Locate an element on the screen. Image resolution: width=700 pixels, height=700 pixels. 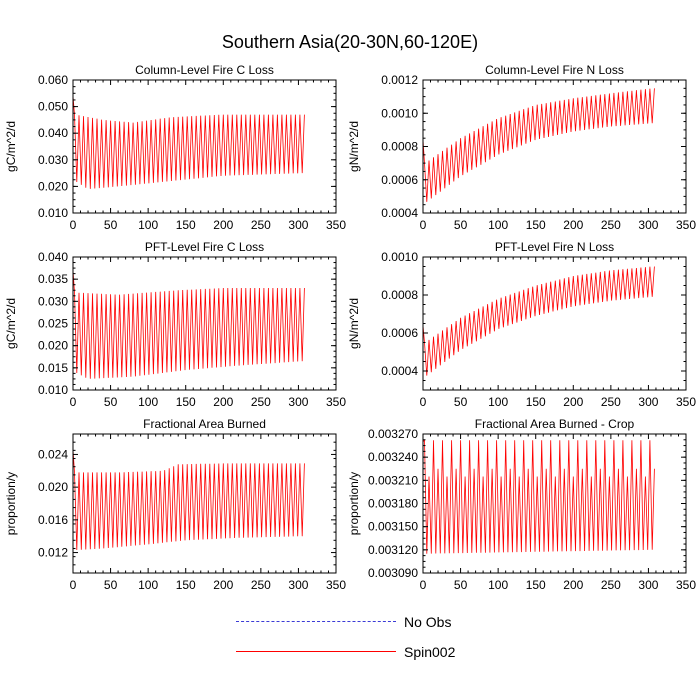
legend-line-no-obs is located at coordinates (316, 621).